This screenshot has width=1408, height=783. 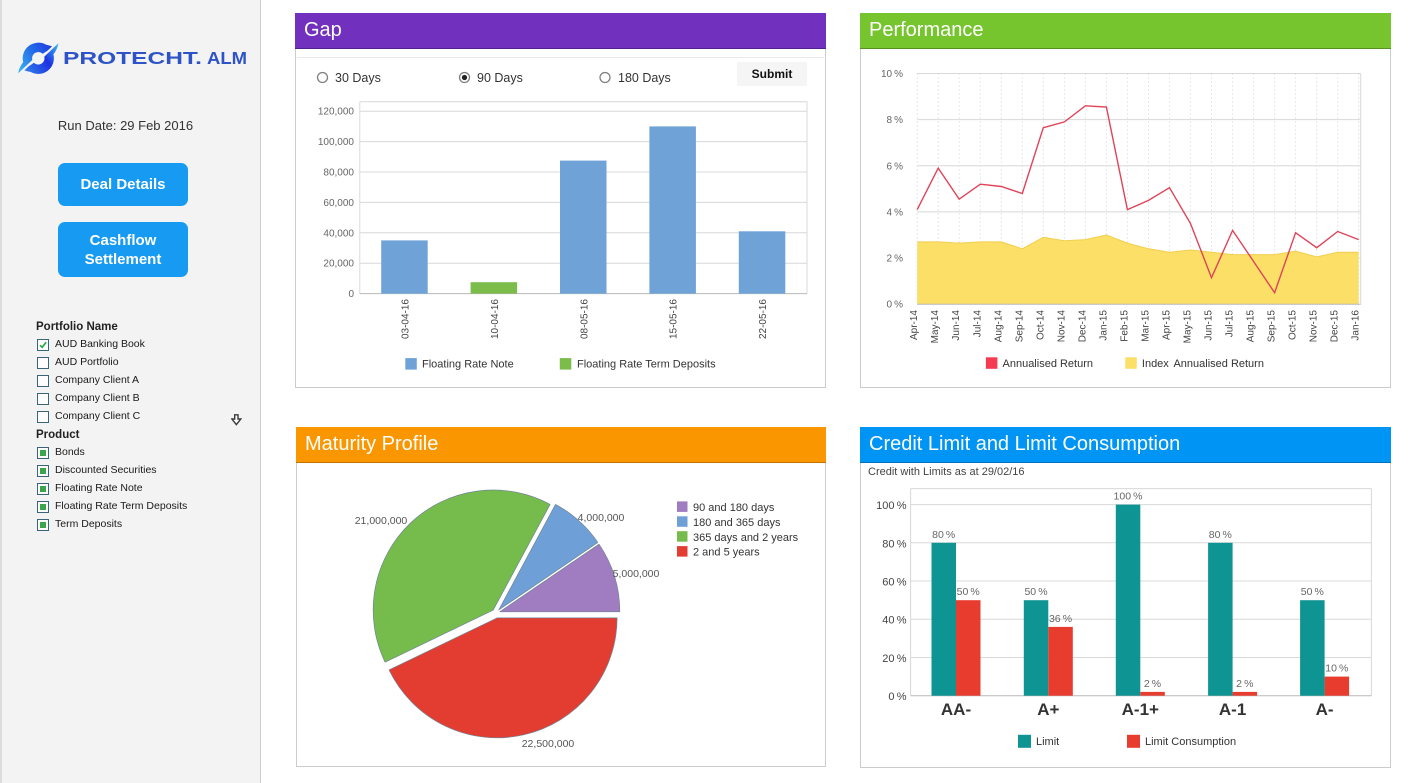 What do you see at coordinates (956, 709) in the screenshot?
I see `svg-text: AA-` at bounding box center [956, 709].